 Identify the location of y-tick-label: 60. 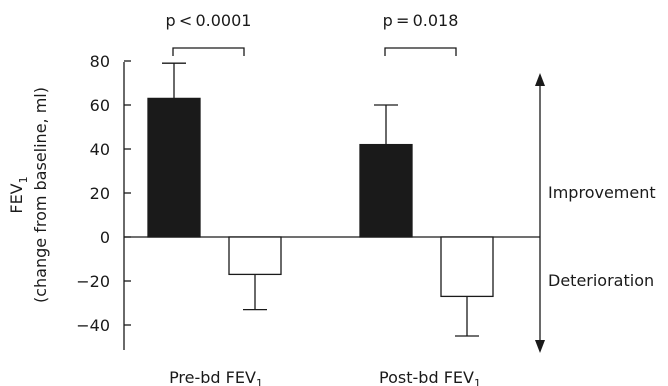
(100, 105).